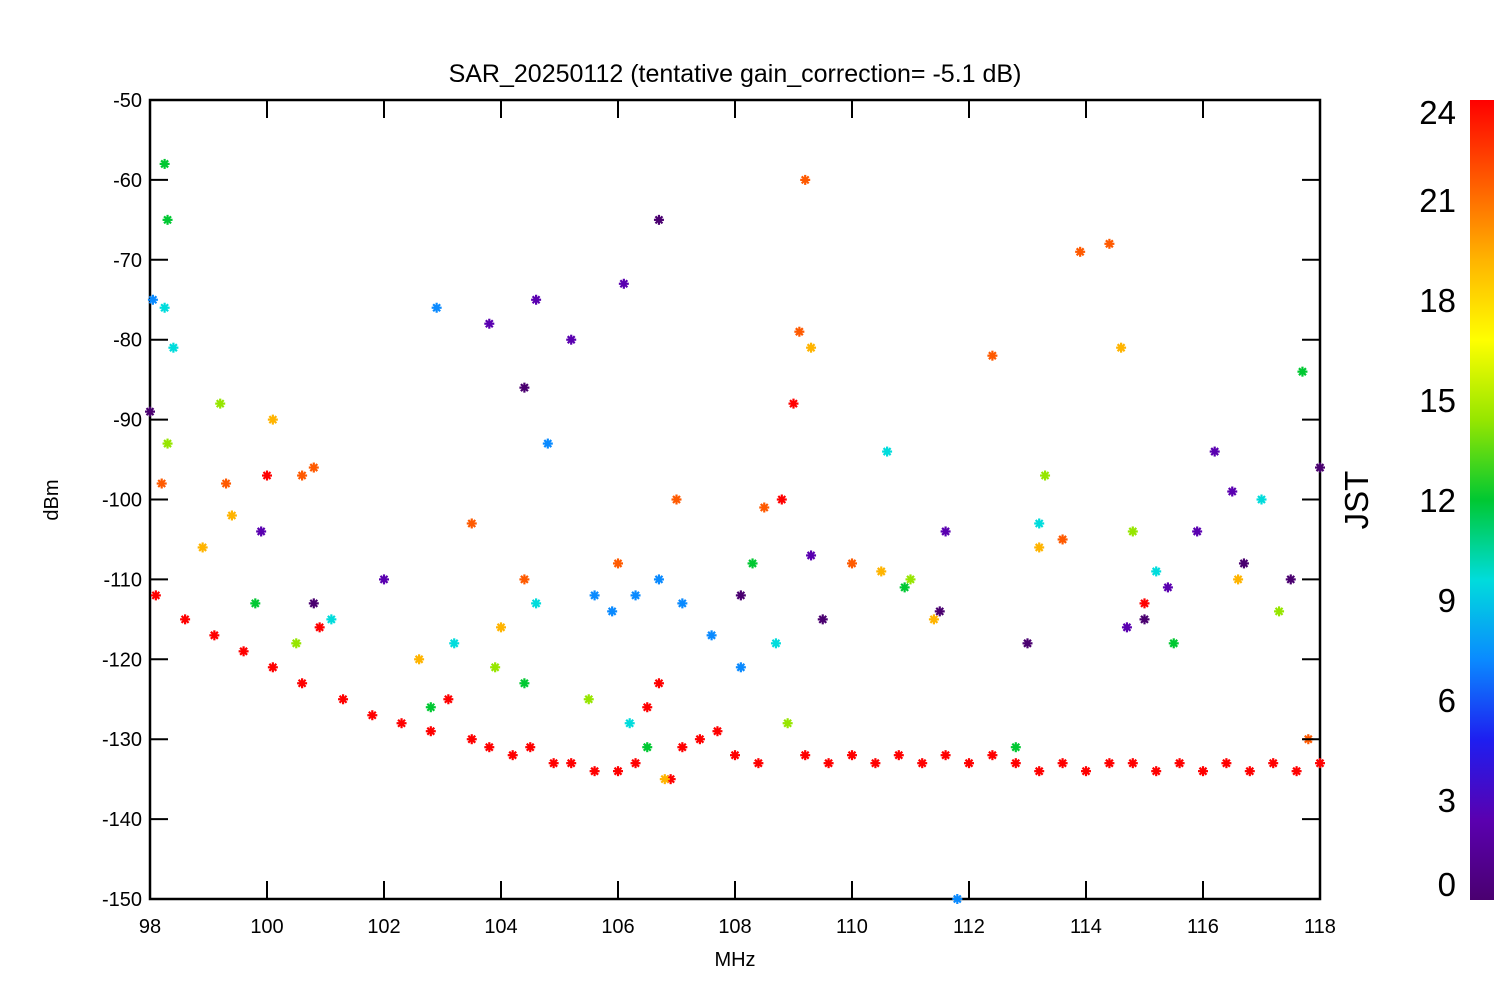 The image size is (1500, 1000). What do you see at coordinates (1203, 927) in the screenshot?
I see `x-tick-label: 116` at bounding box center [1203, 927].